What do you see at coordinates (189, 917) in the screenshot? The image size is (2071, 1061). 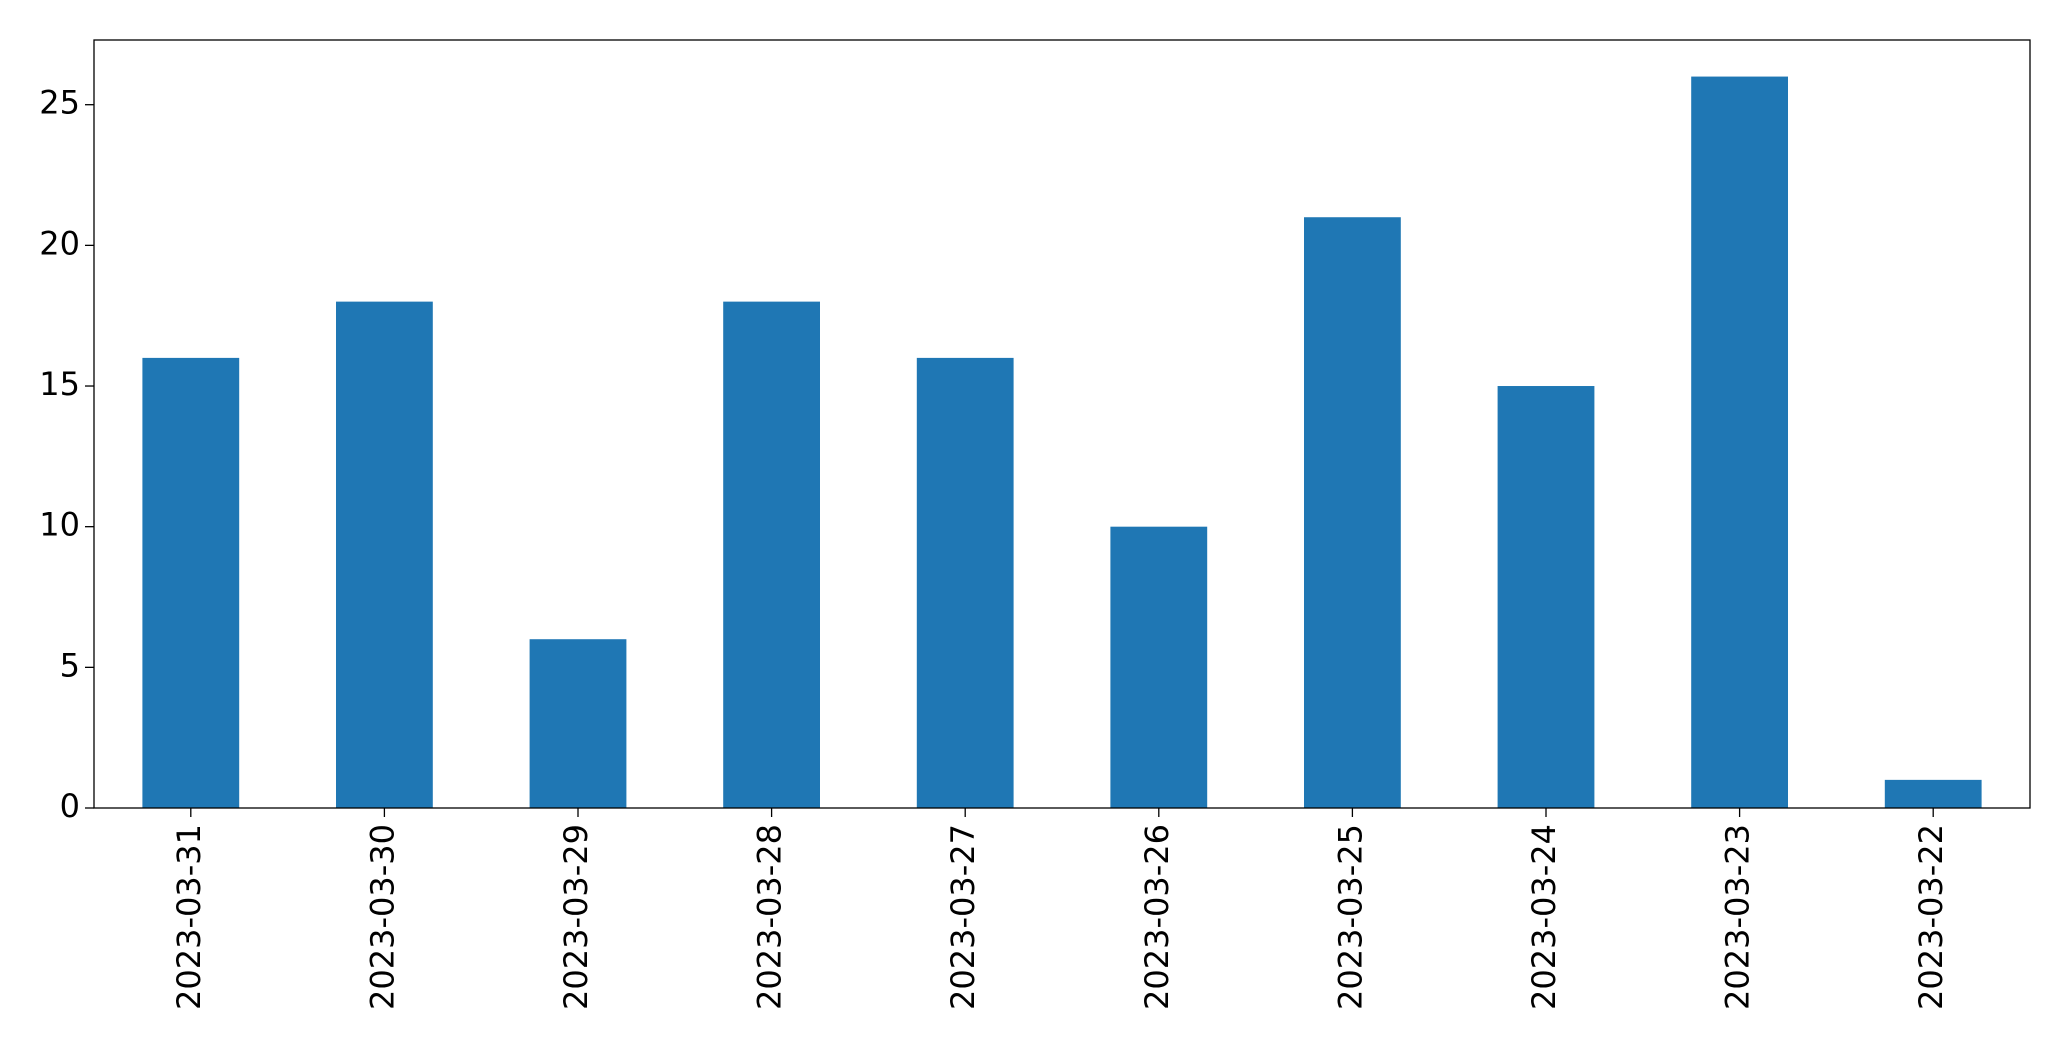 I see `x-tick-label: 2023-03-31` at bounding box center [189, 917].